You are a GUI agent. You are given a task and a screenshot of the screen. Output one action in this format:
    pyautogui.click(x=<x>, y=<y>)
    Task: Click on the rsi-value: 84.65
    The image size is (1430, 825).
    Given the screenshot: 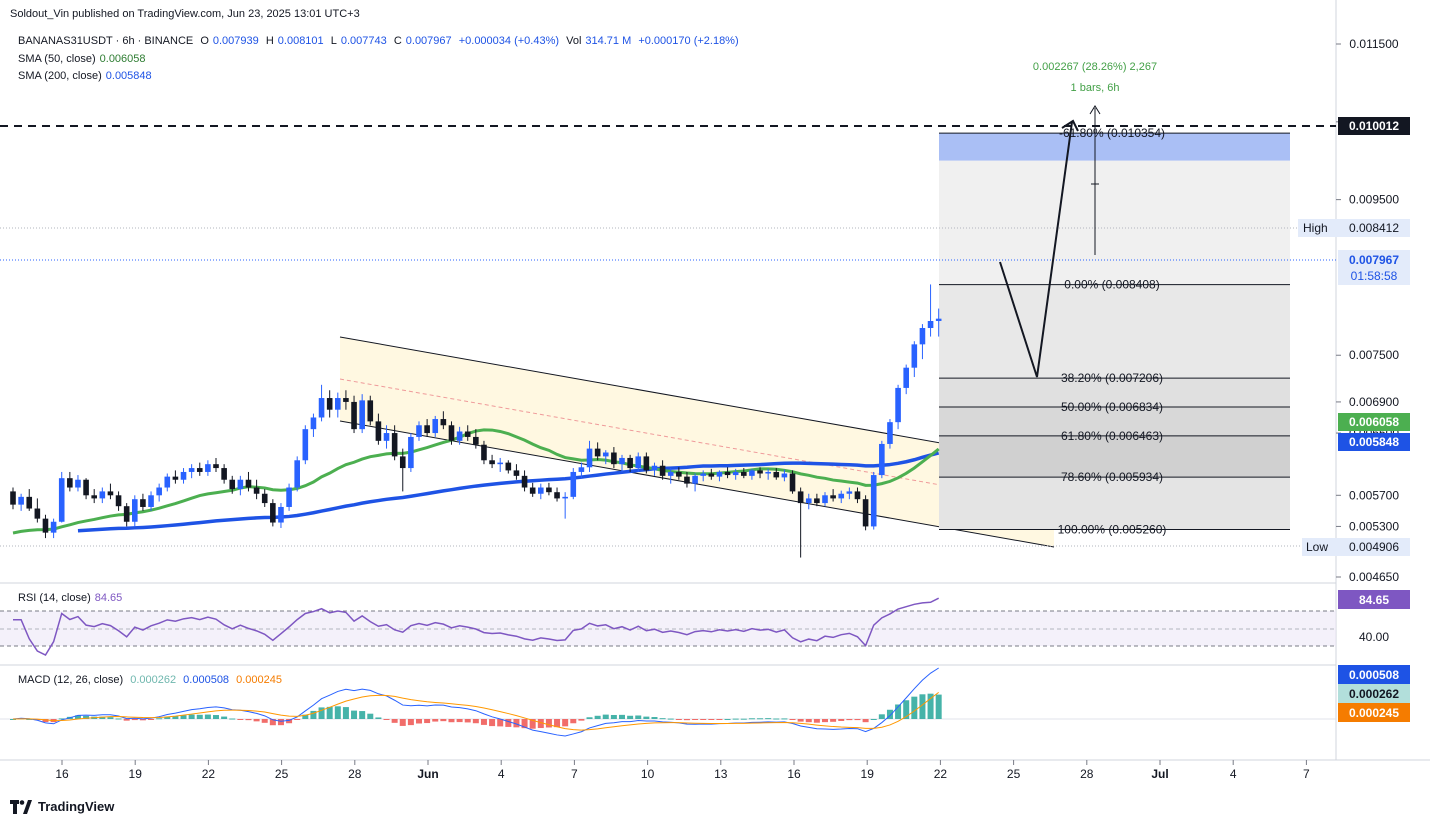 What is the action you would take?
    pyautogui.click(x=108, y=598)
    